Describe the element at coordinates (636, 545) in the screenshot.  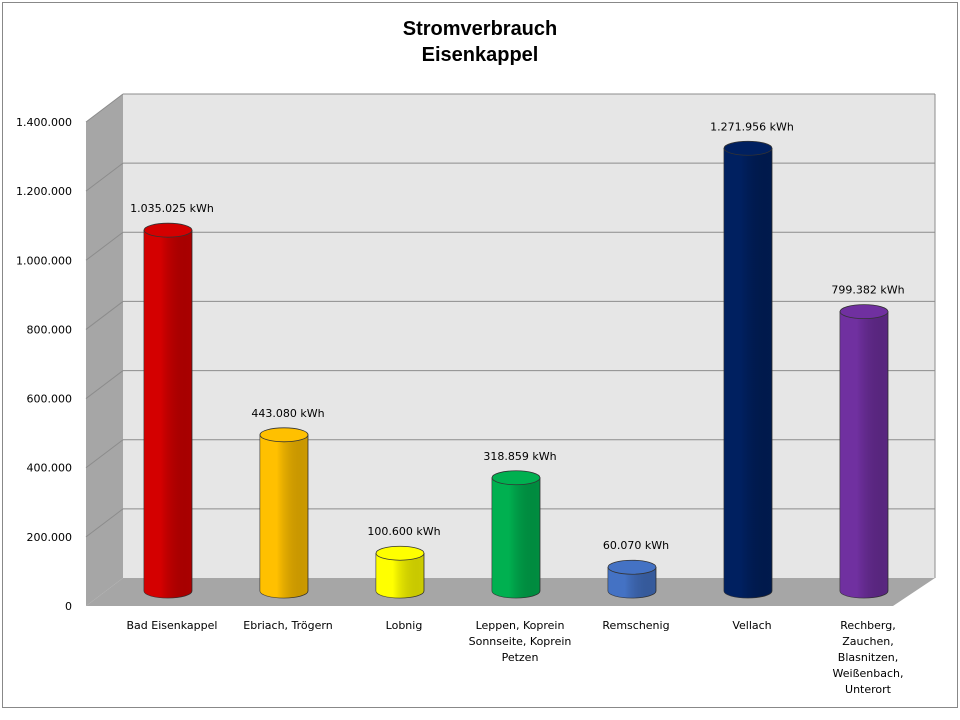
I see `data-label: 60.070 kWh` at that location.